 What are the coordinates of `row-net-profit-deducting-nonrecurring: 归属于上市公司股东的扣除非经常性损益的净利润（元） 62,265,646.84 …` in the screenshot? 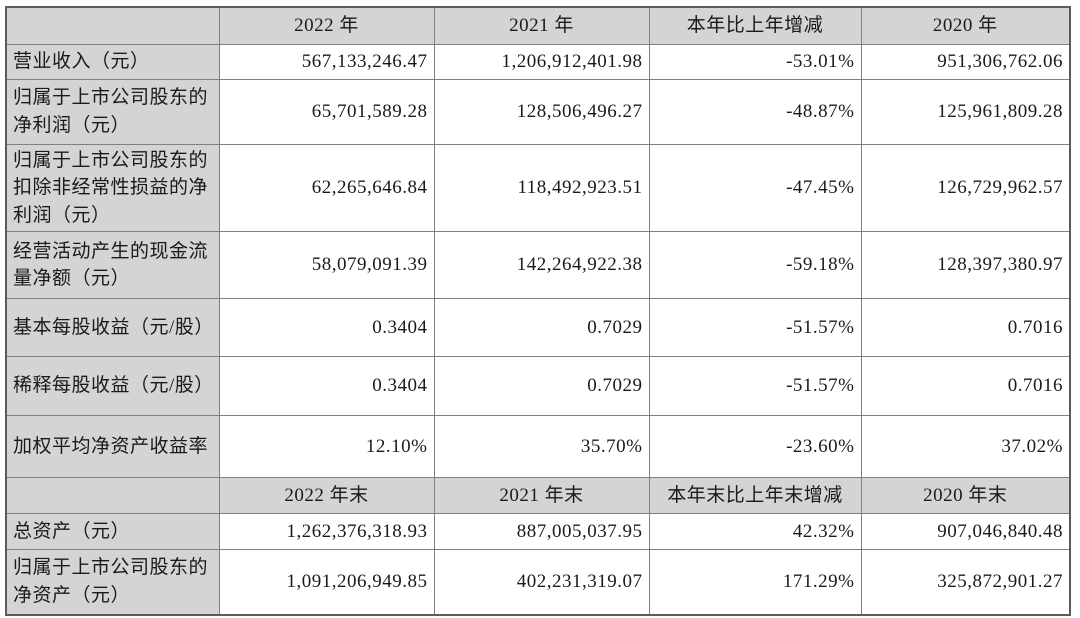 It's located at (538, 188).